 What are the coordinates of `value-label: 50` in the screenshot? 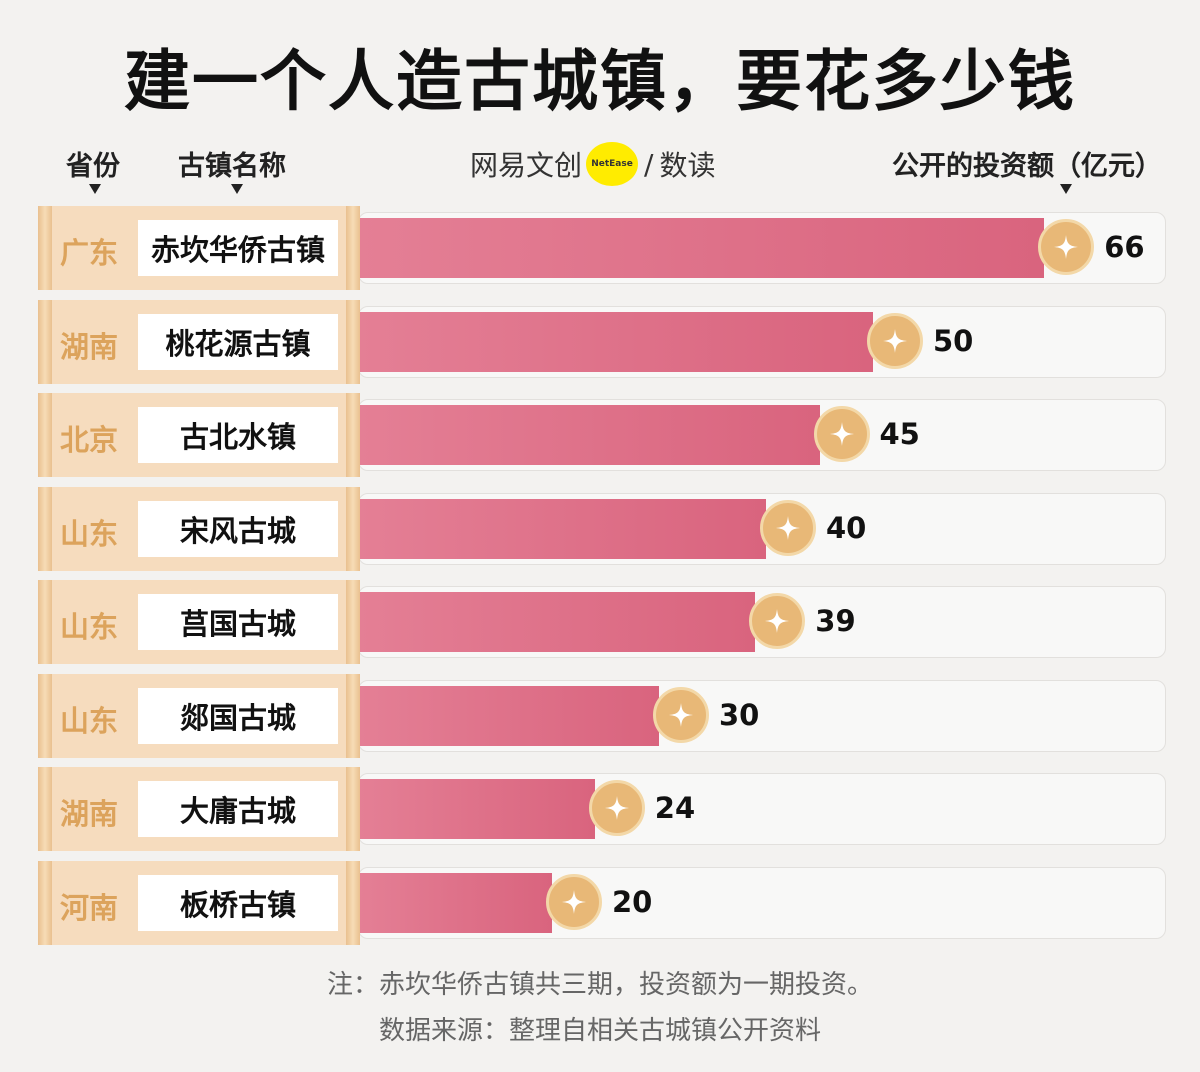 It's located at (953, 340).